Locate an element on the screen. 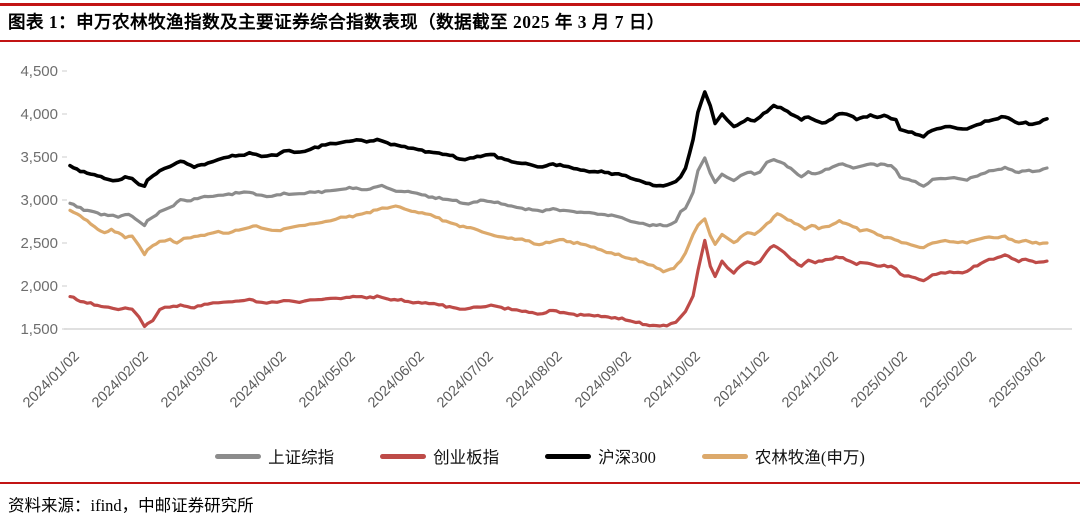  x-tick-label: 2024/06/02 is located at coordinates (396, 380).